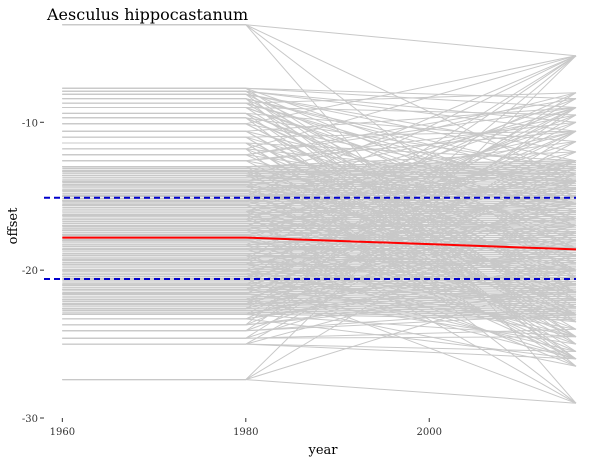  What do you see at coordinates (429, 432) in the screenshot?
I see `x-tick-label: 2000` at bounding box center [429, 432].